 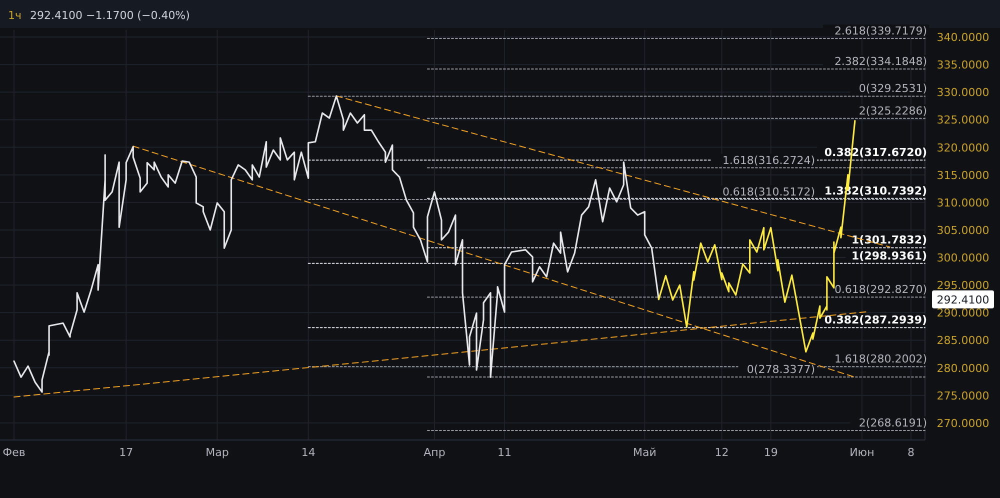 What do you see at coordinates (963, 299) in the screenshot?
I see `text: 292.4100` at bounding box center [963, 299].